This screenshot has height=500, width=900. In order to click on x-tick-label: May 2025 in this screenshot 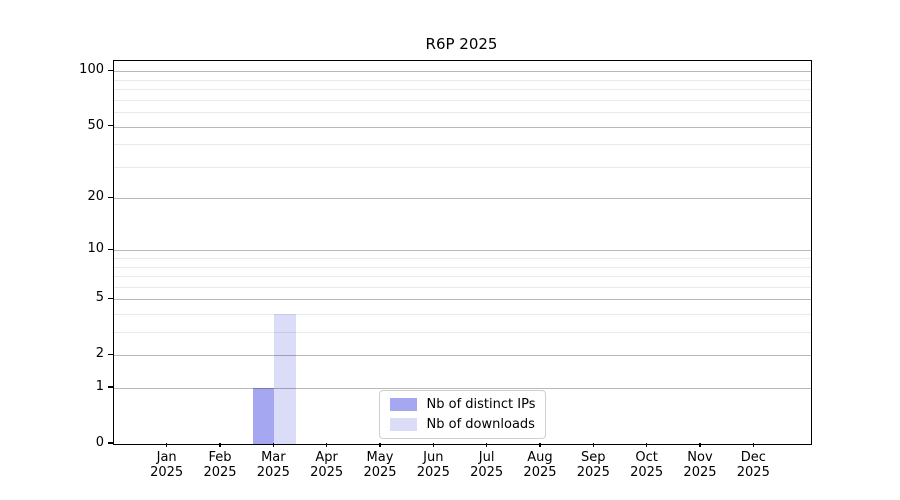, I will do `click(380, 465)`.